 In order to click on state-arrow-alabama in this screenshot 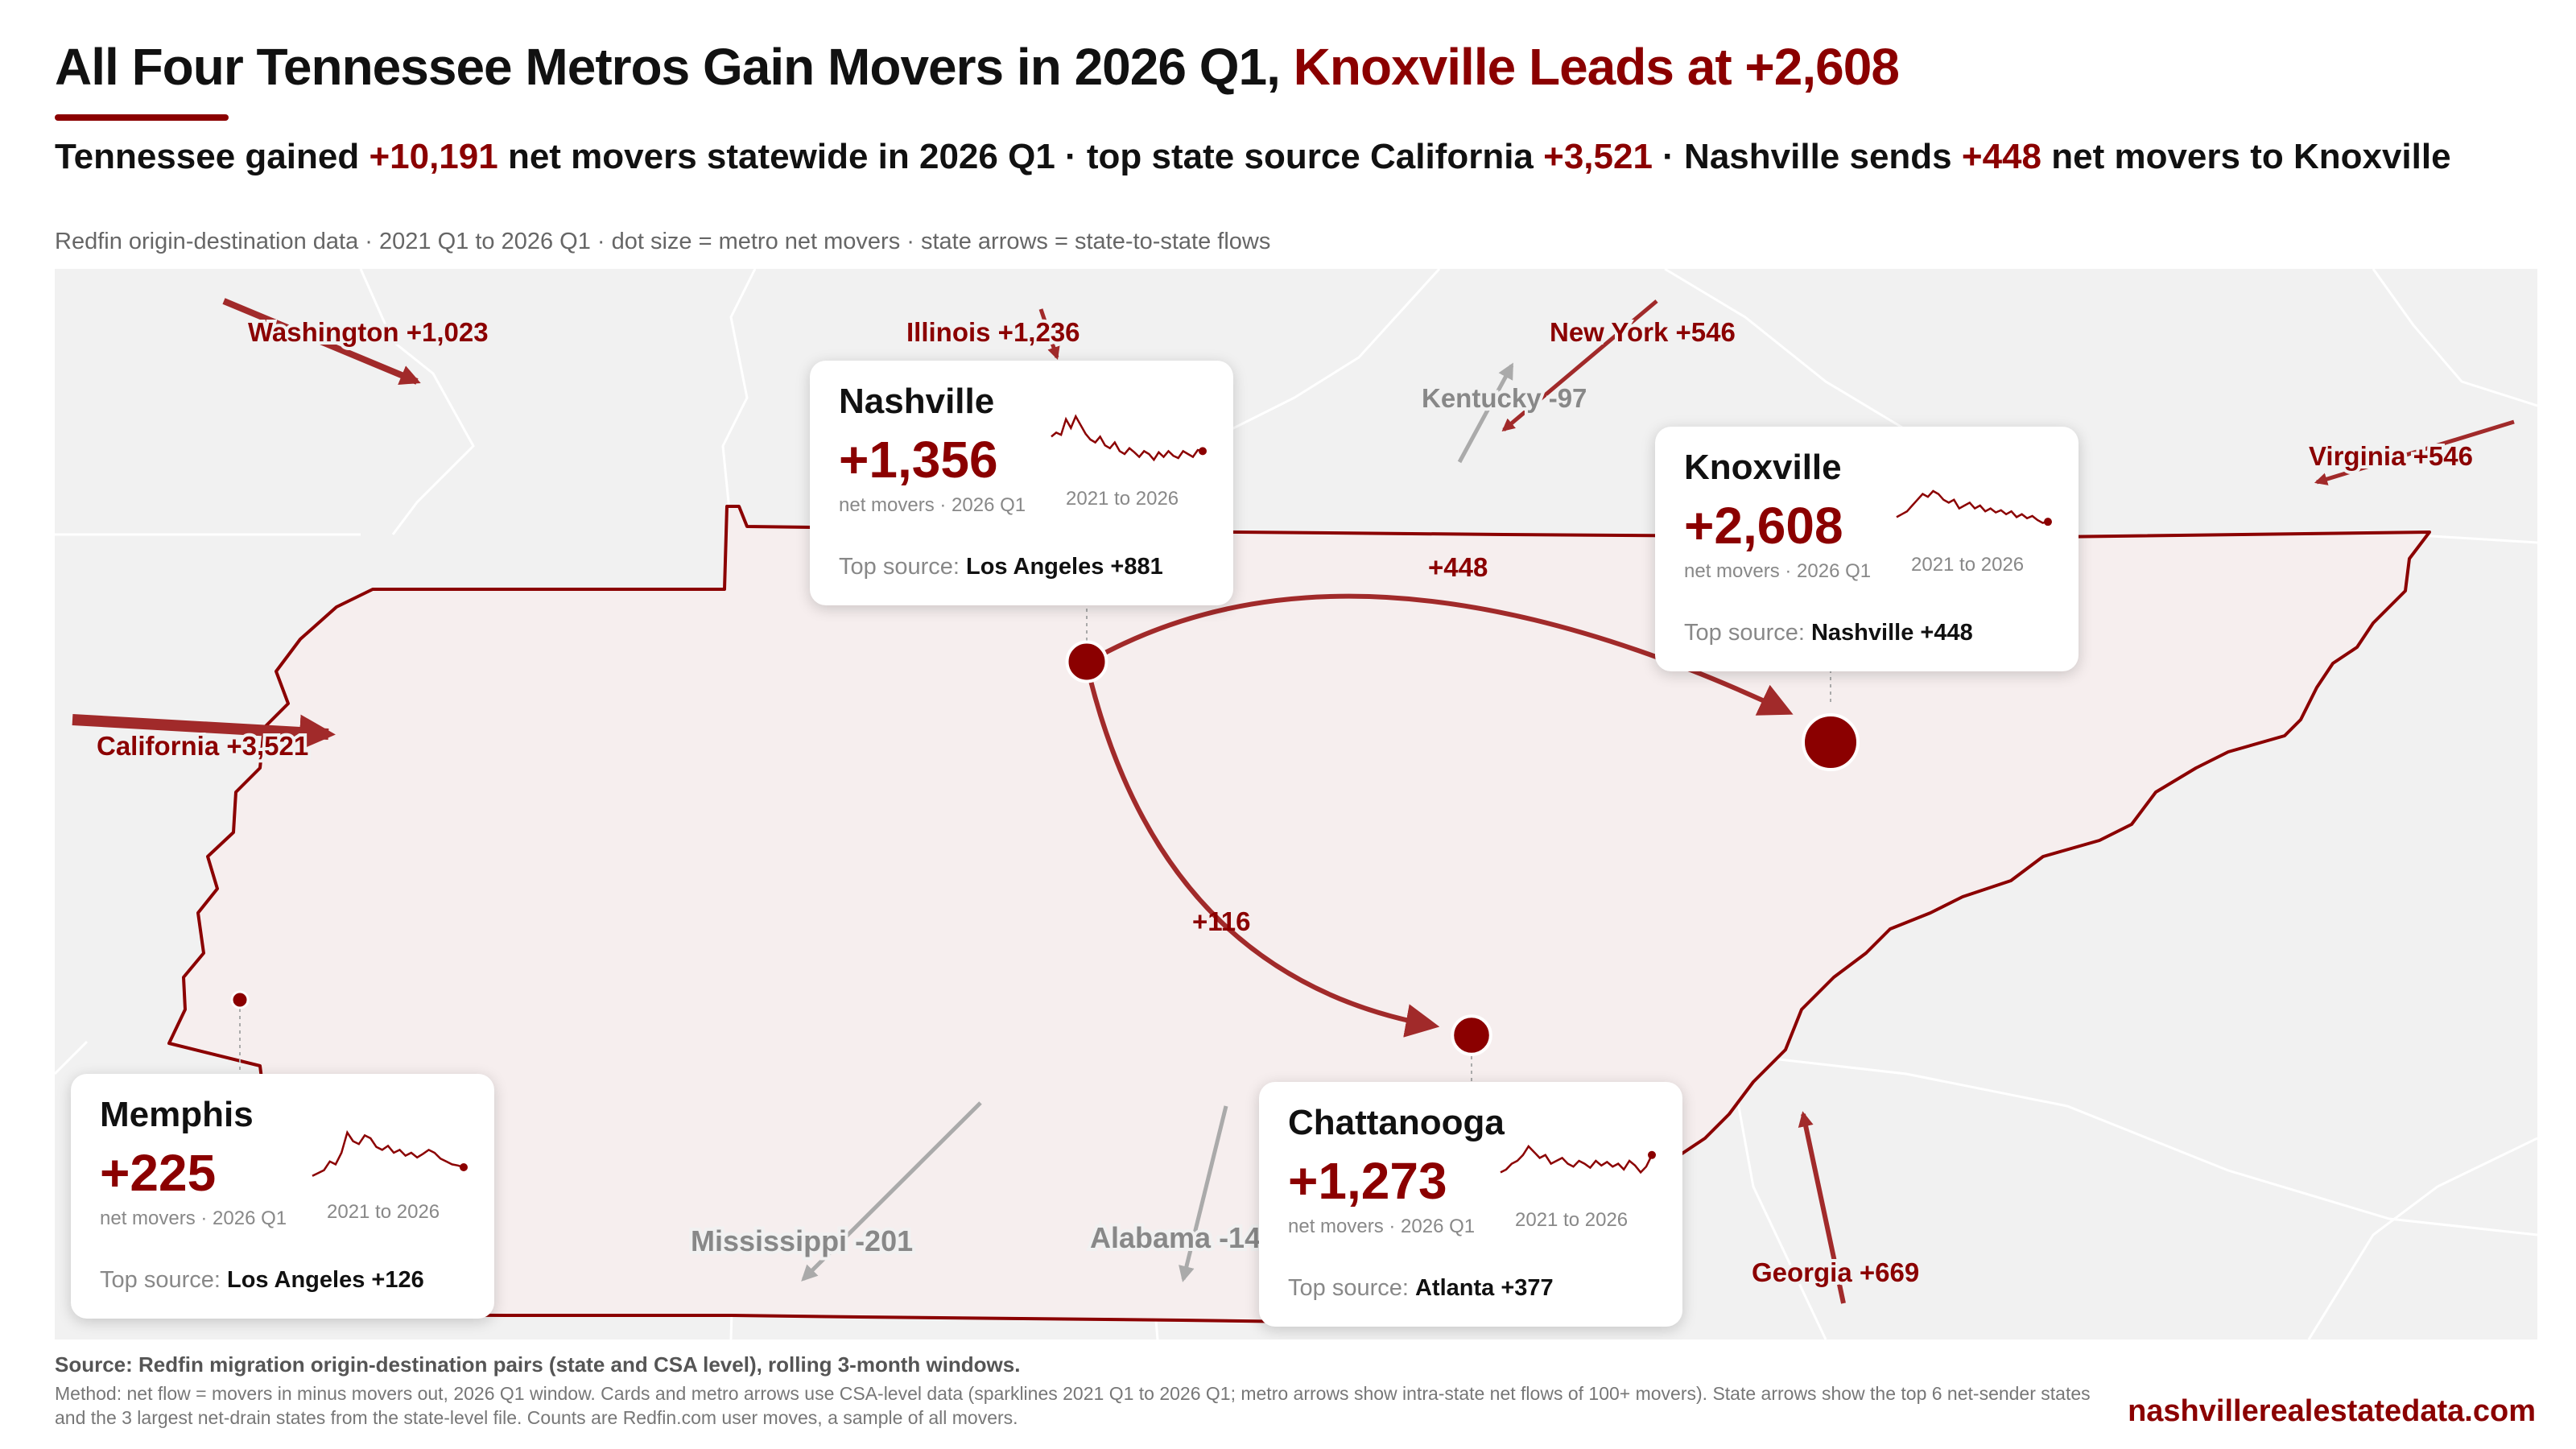, I will do `click(1203, 1193)`.